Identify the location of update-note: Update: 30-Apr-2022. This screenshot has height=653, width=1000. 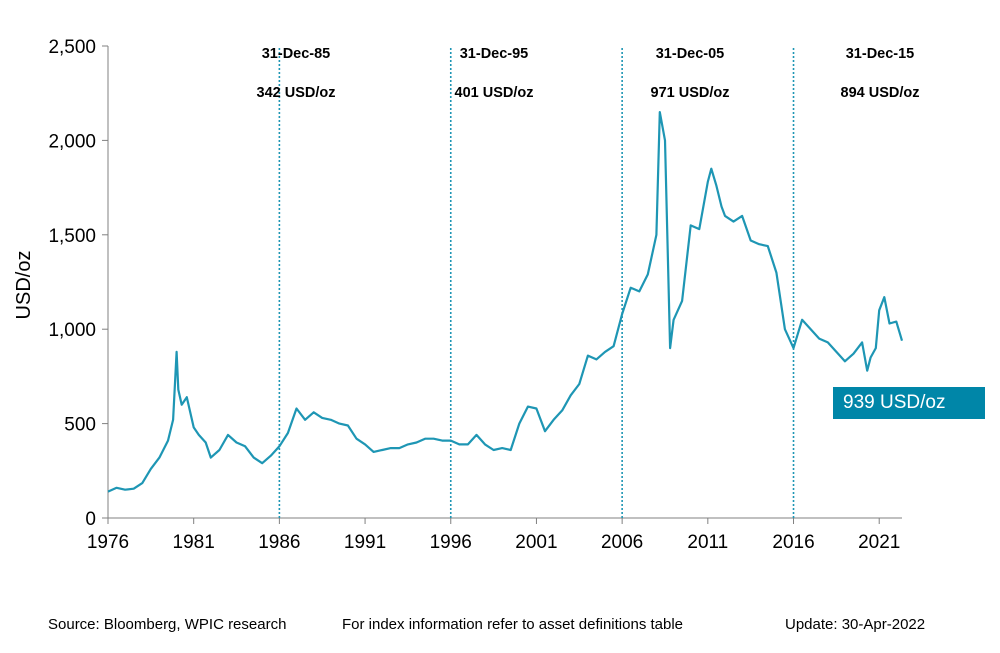
(855, 624).